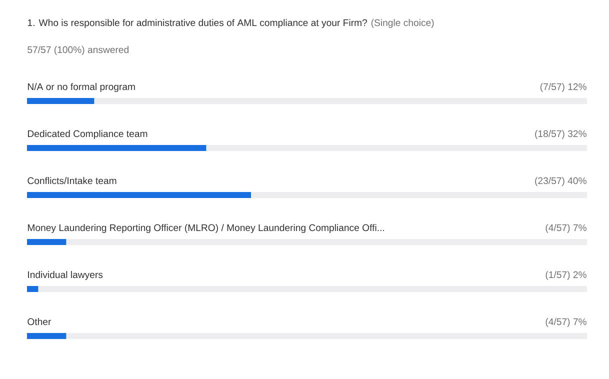  What do you see at coordinates (566, 275) in the screenshot?
I see `data-label: (1/57) 2%` at bounding box center [566, 275].